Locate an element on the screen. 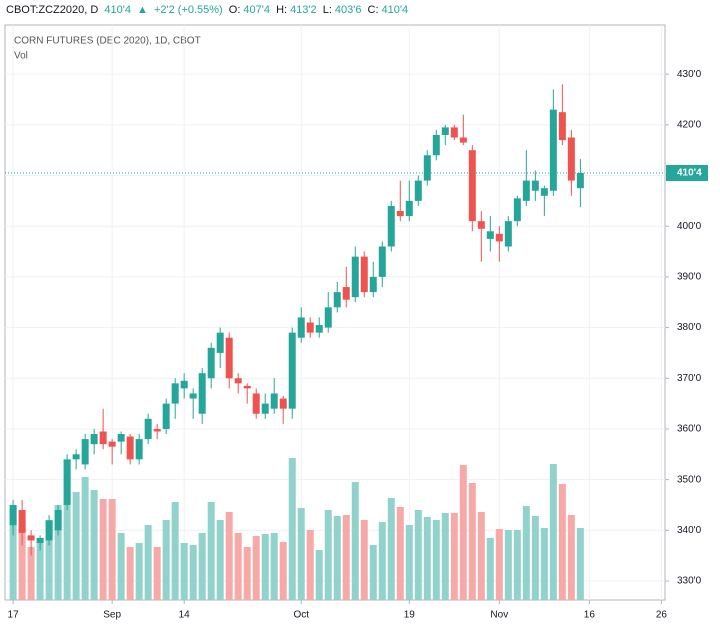 This screenshot has width=720, height=634. volume-label: Vol is located at coordinates (21, 56).